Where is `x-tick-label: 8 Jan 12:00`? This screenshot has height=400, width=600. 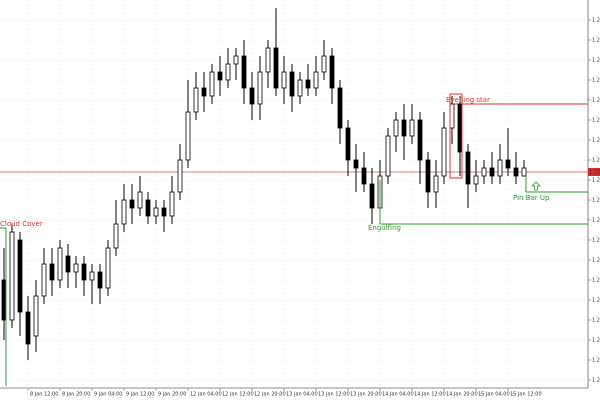
x-tick-label: 8 Jan 12:00 is located at coordinates (44, 395).